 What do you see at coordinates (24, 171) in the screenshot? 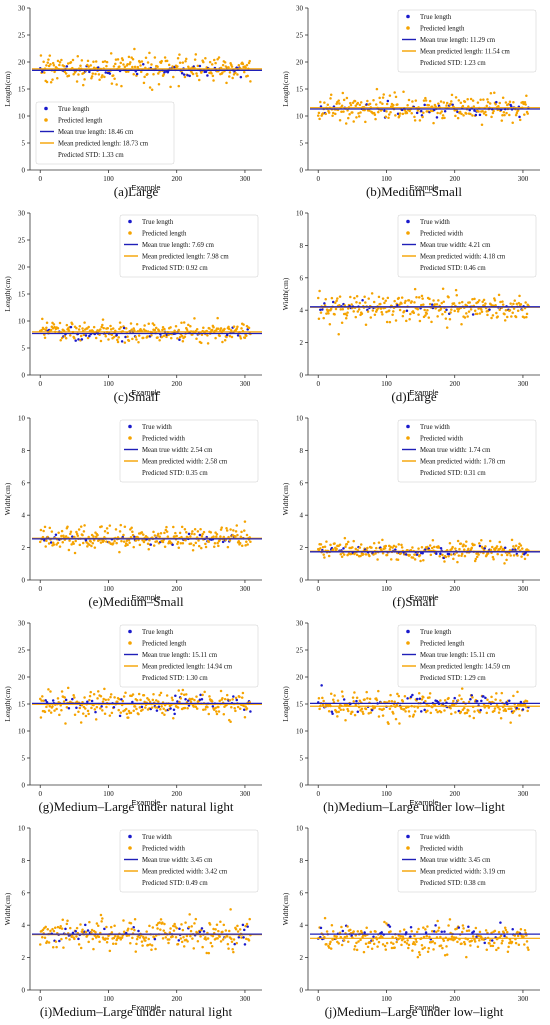
I see `y-tick-label-a: 0` at bounding box center [24, 171].